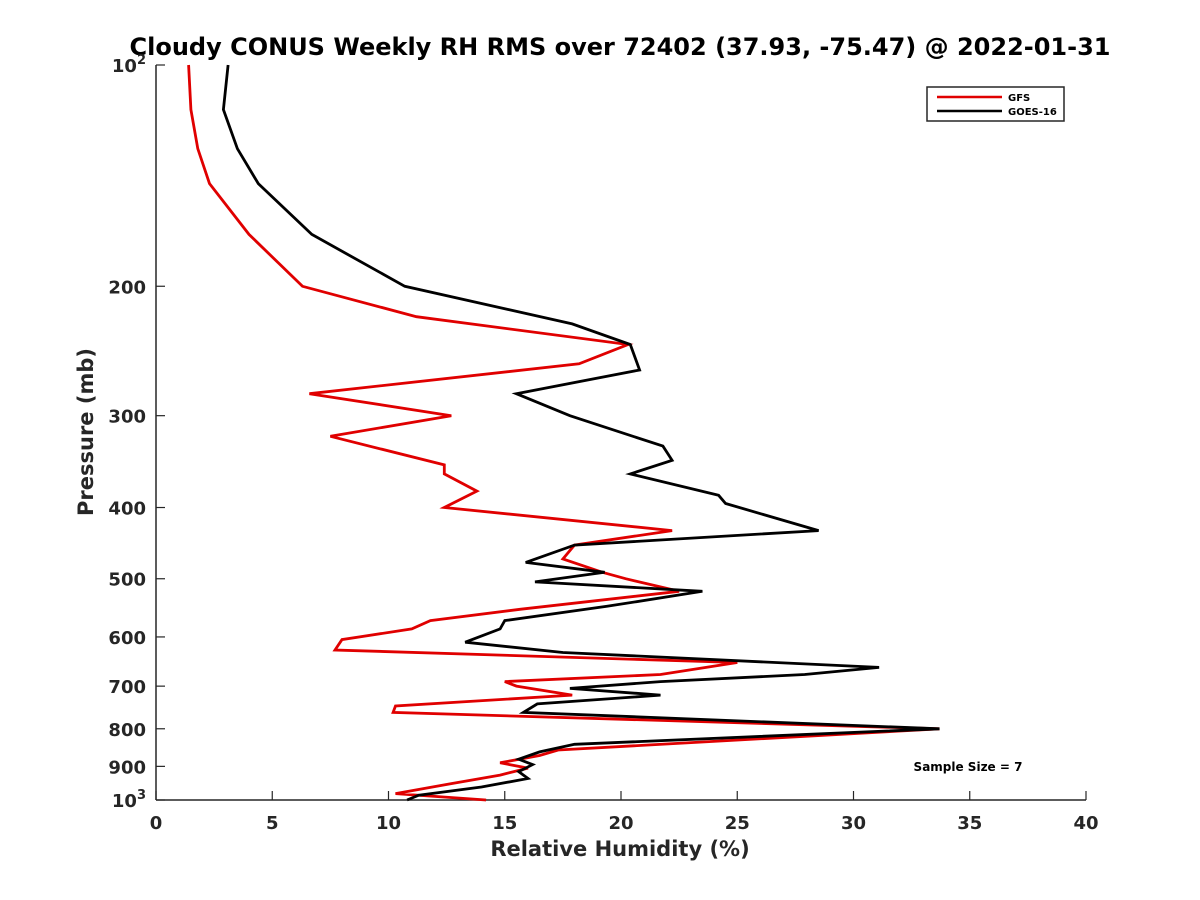 Image resolution: width=1200 pixels, height=900 pixels. Describe the element at coordinates (127, 509) in the screenshot. I see `y-tick-label: 400` at that location.